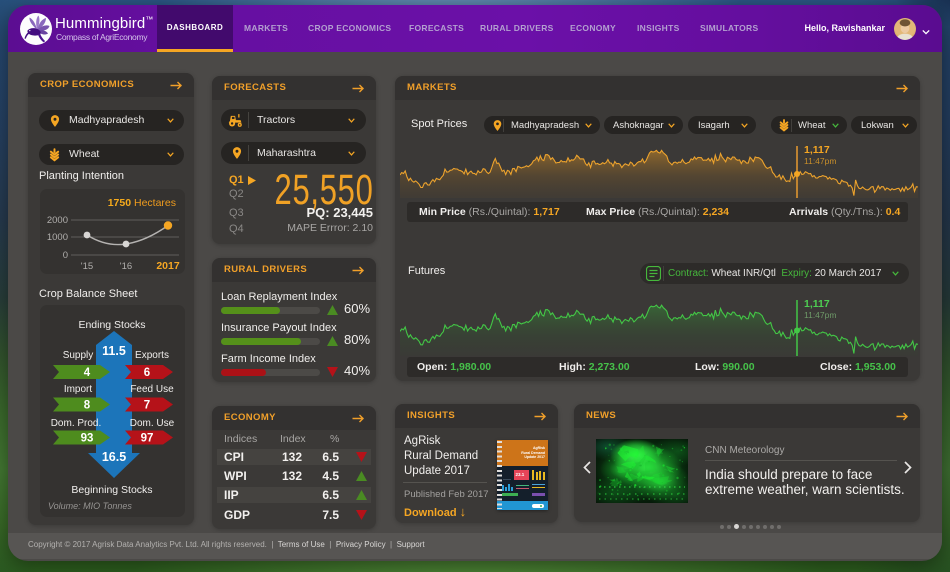 The image size is (950, 572). Describe the element at coordinates (168, 266) in the screenshot. I see `svg-text: 2017` at that location.